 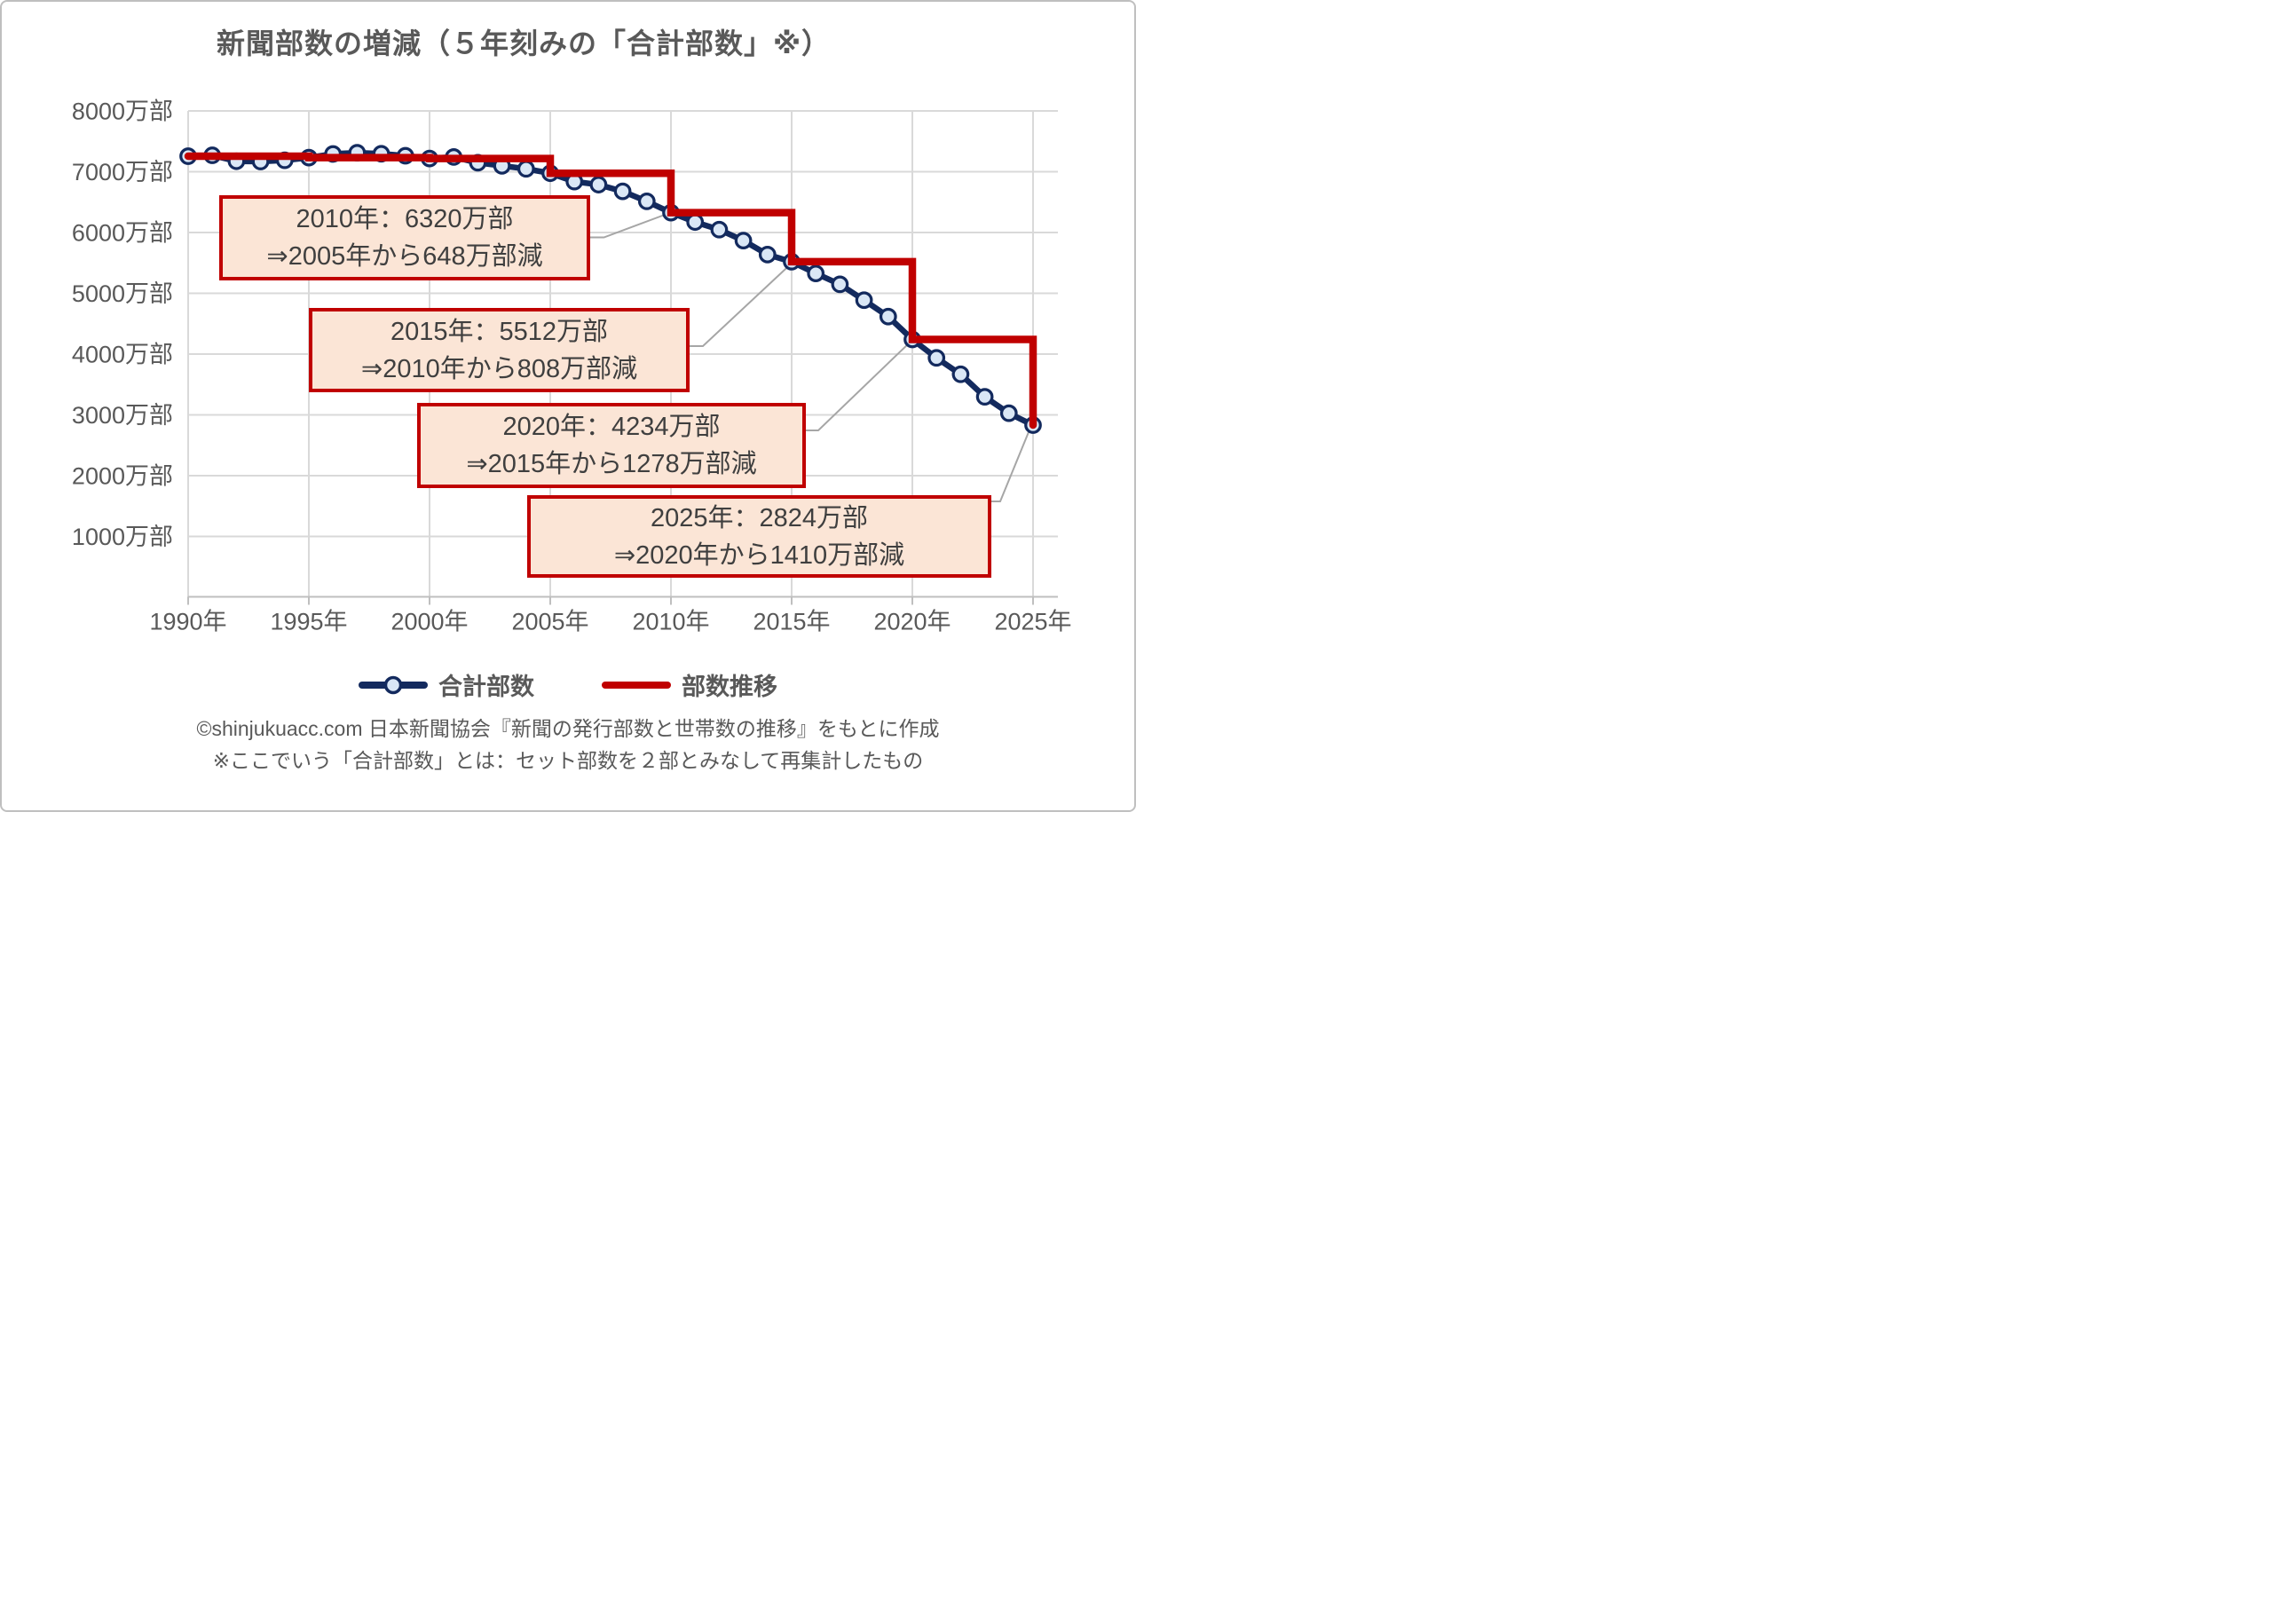 What do you see at coordinates (568, 760) in the screenshot?
I see `source-note-line2: ※ここでいう「合計部数」とは：セット部数を２部とみなして再集計したもの` at bounding box center [568, 760].